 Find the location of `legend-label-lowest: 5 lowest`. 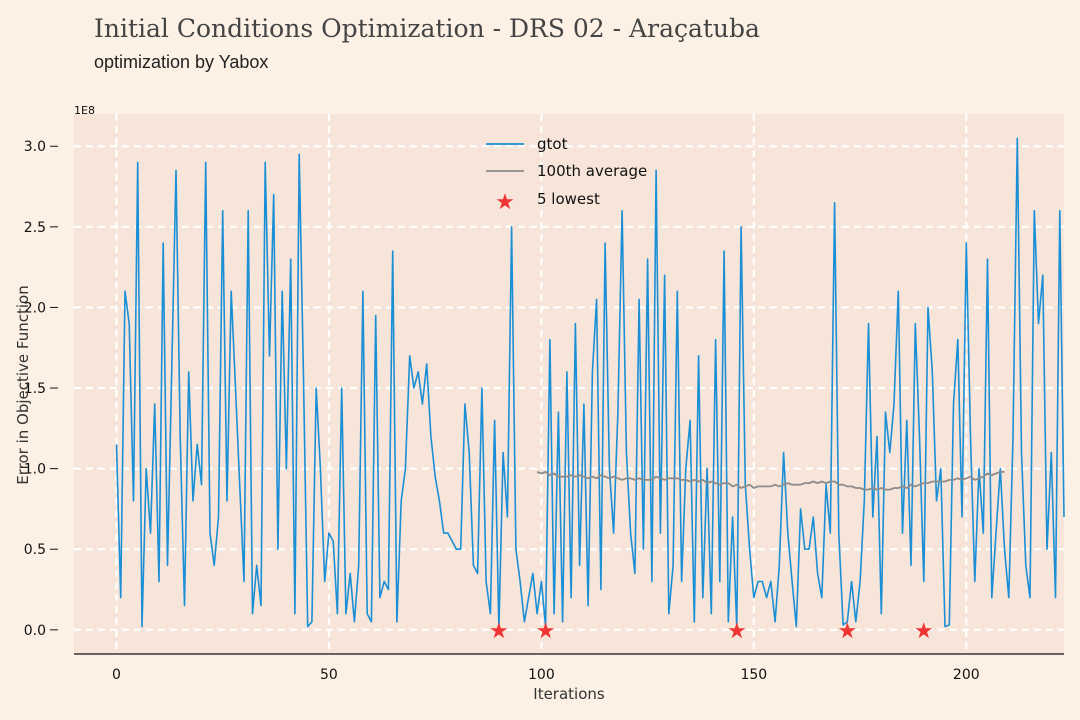

legend-label-lowest: 5 lowest is located at coordinates (568, 199).